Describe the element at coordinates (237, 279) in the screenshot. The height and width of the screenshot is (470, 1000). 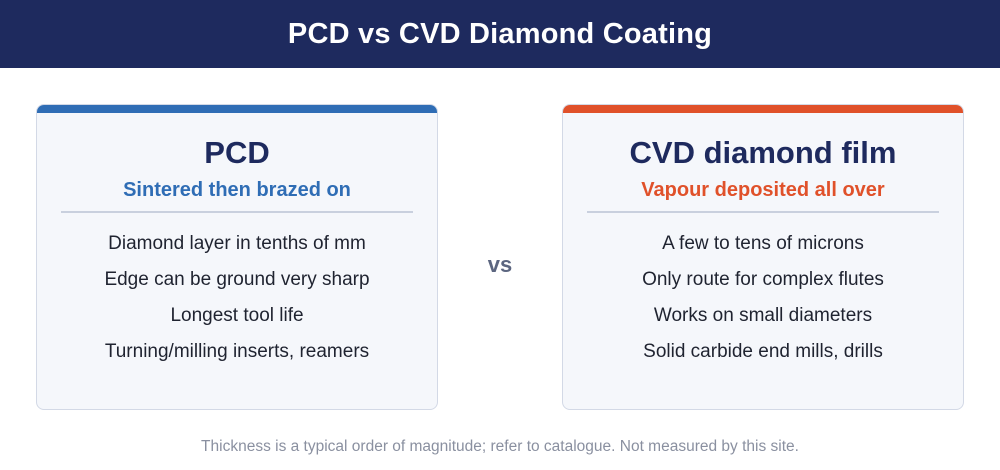
I see `list-item: Edge can be ground very sharp` at that location.